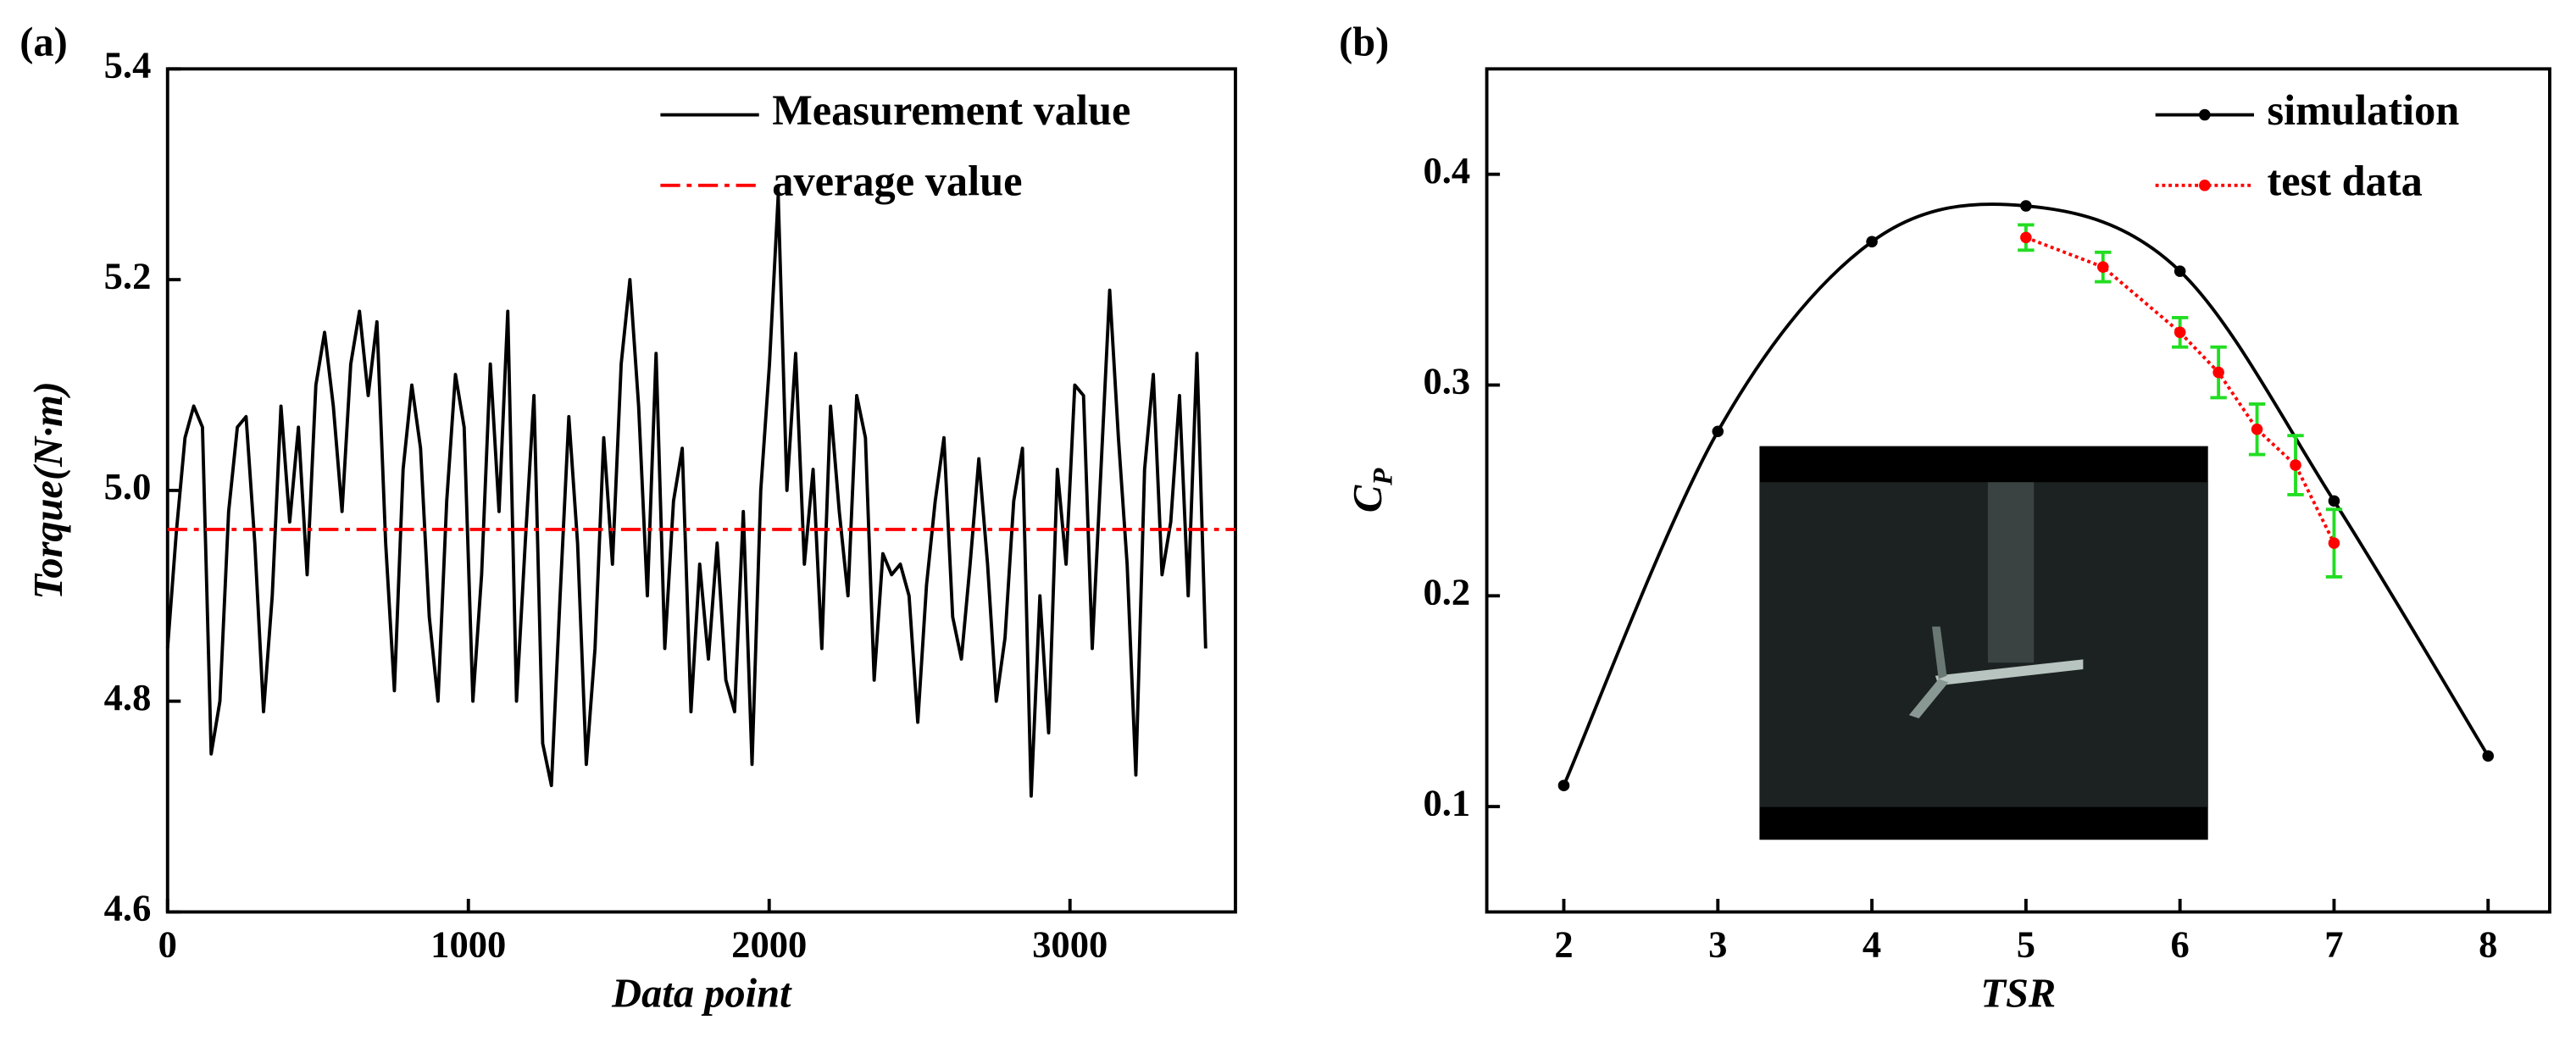  I want to click on legend-label: Measurement value, so click(951, 110).